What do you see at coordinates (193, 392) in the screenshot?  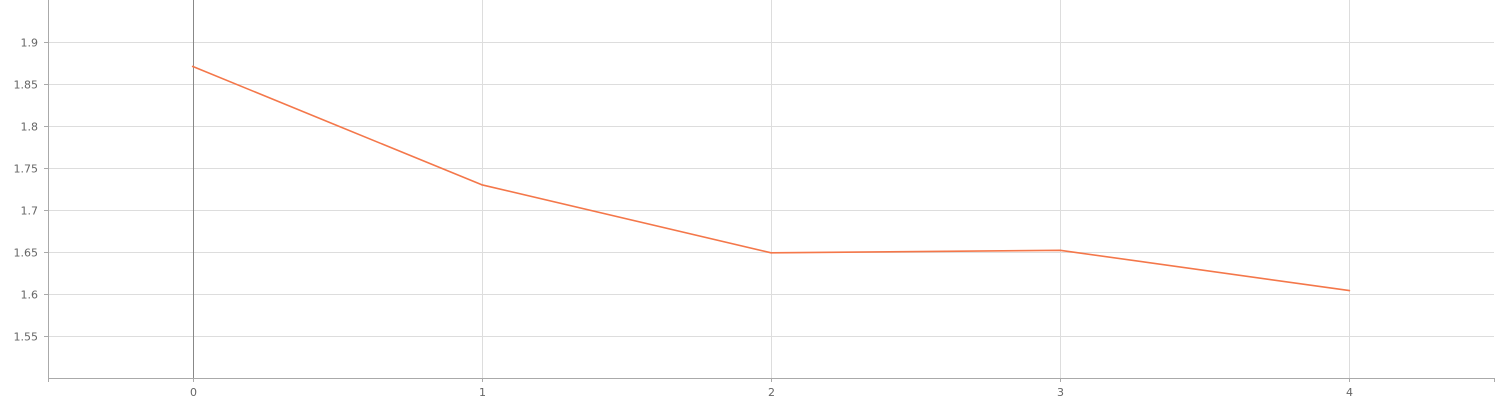 I see `x-tick-label: 0` at bounding box center [193, 392].